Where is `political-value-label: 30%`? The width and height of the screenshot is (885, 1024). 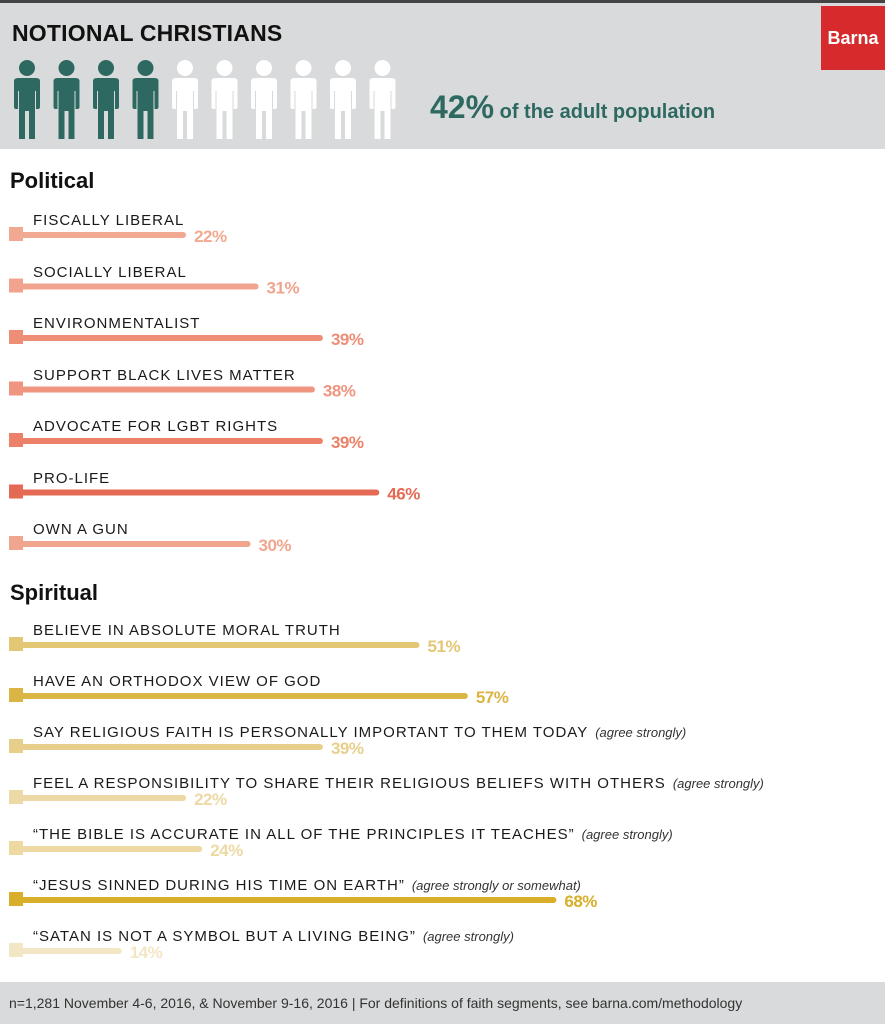
political-value-label: 30% is located at coordinates (275, 545).